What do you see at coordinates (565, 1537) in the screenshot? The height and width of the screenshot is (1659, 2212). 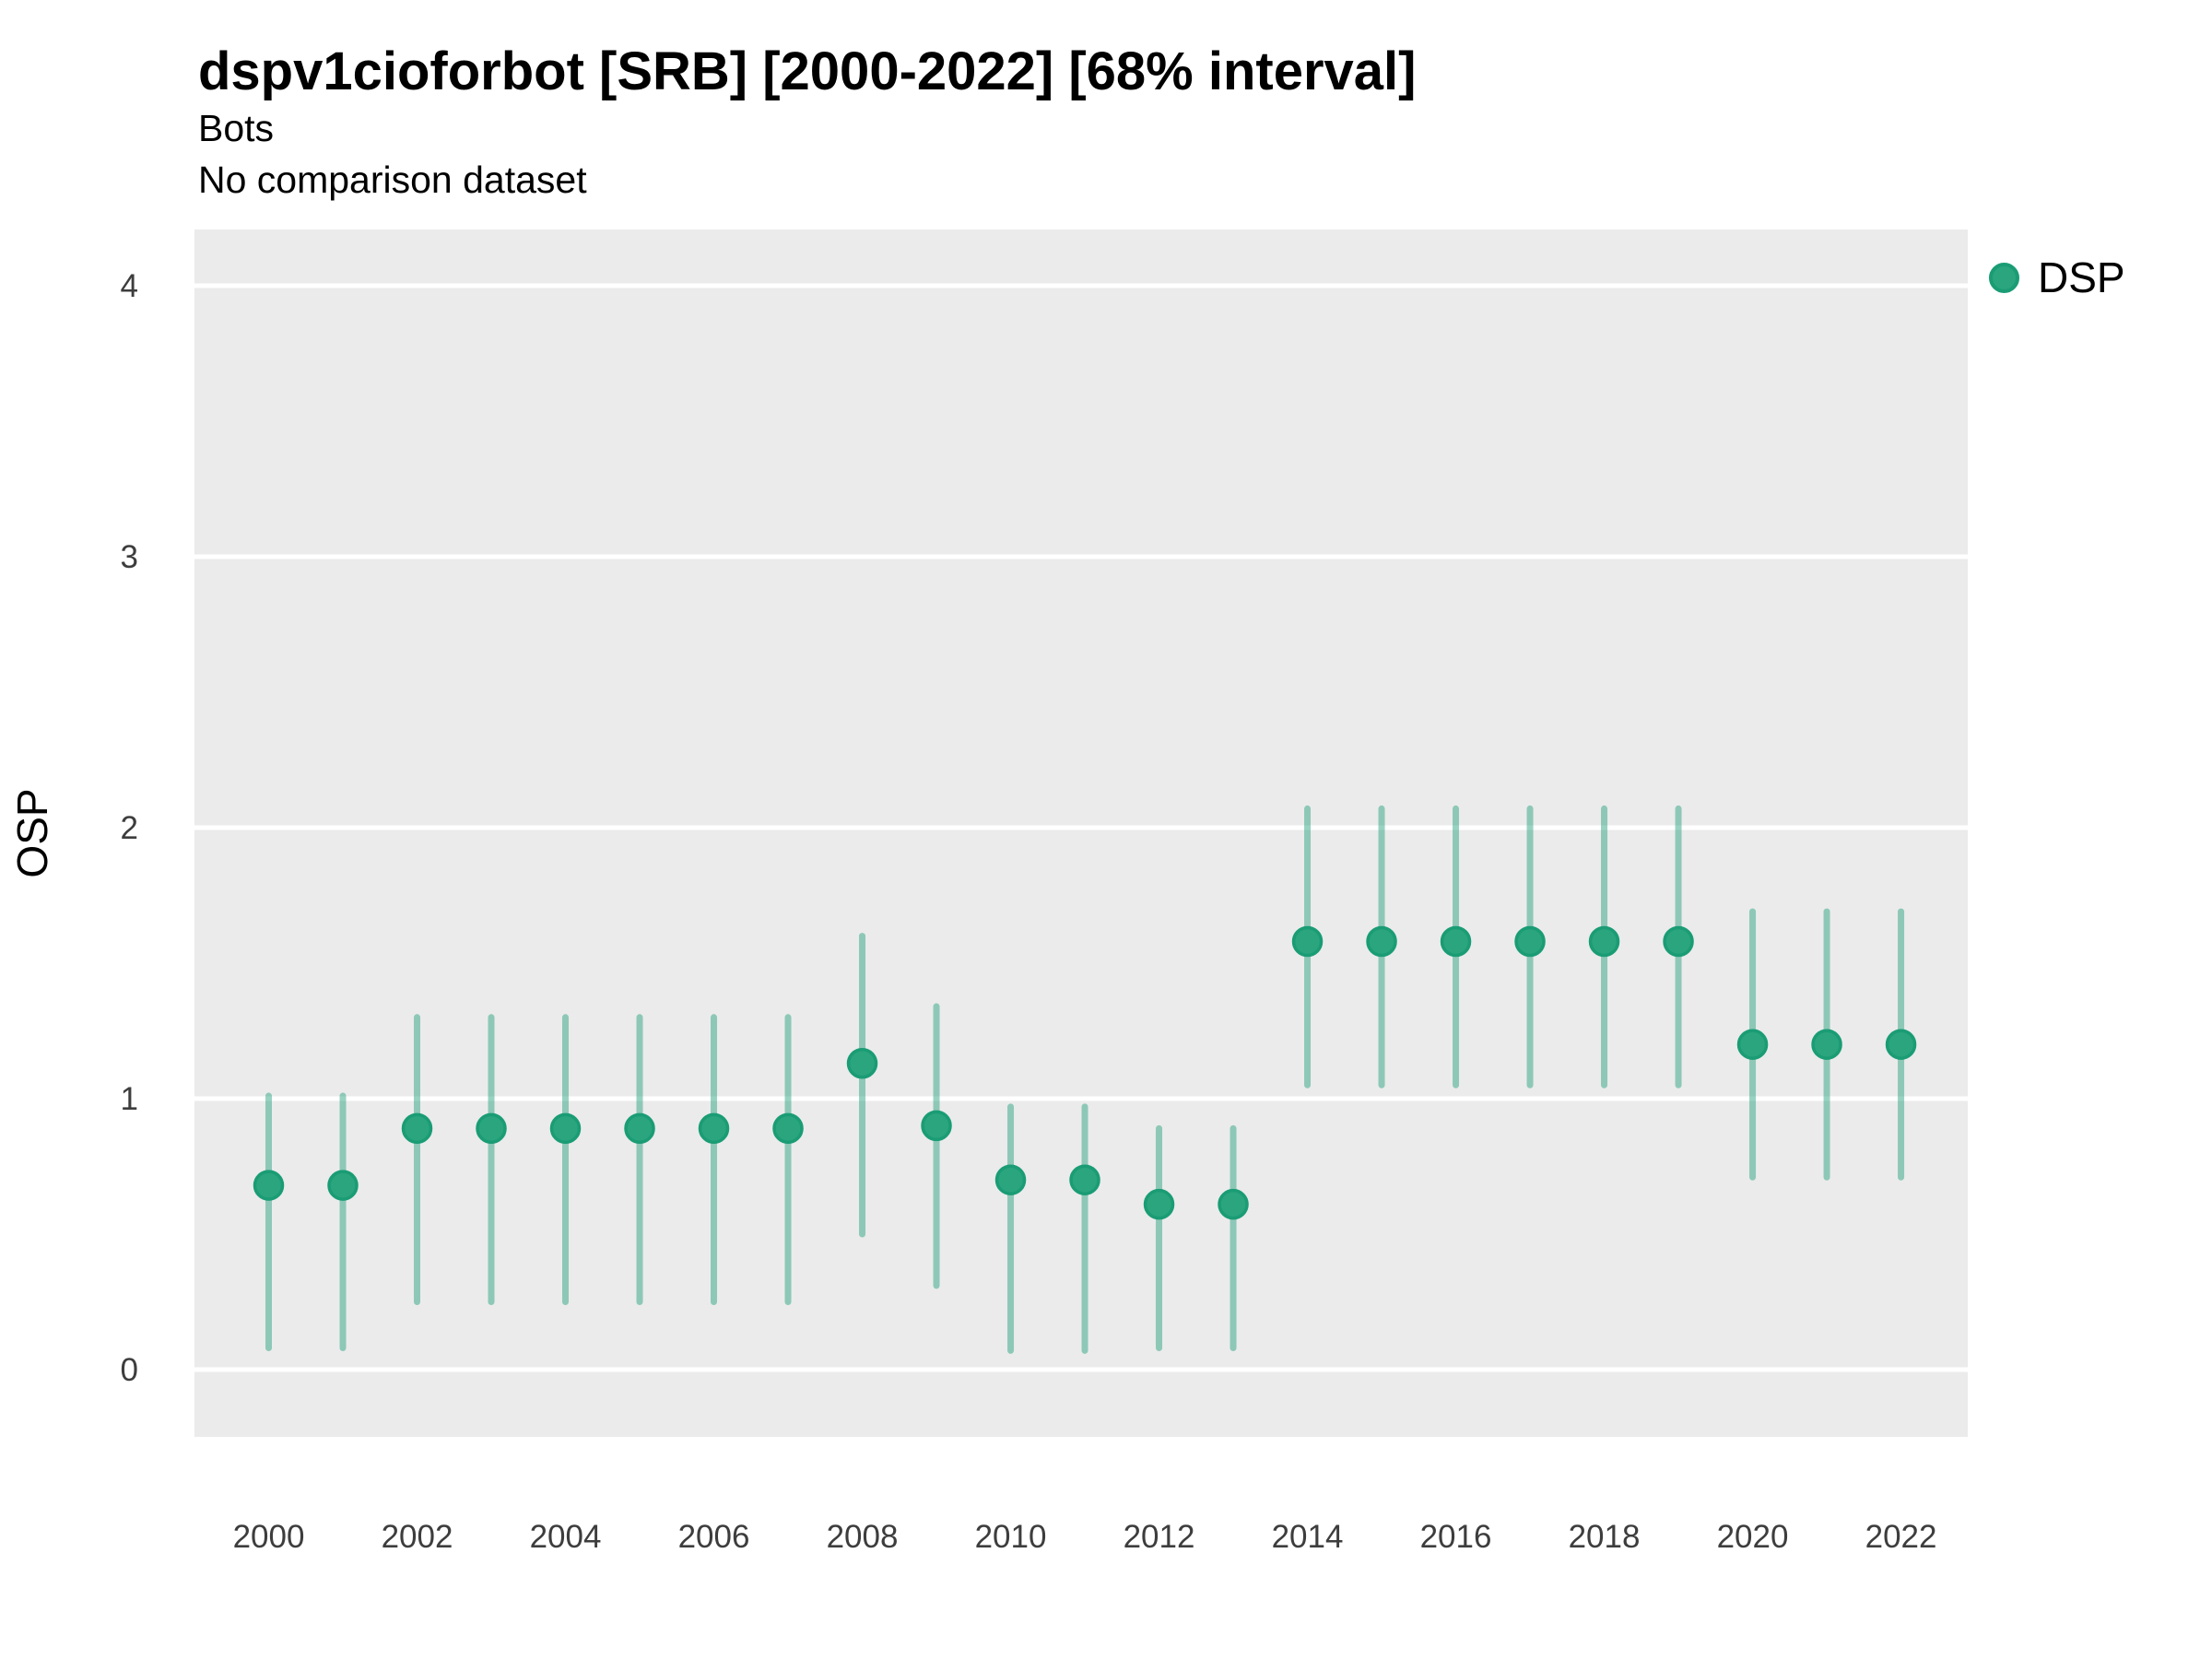 I see `x-tick-label: 2004` at bounding box center [565, 1537].